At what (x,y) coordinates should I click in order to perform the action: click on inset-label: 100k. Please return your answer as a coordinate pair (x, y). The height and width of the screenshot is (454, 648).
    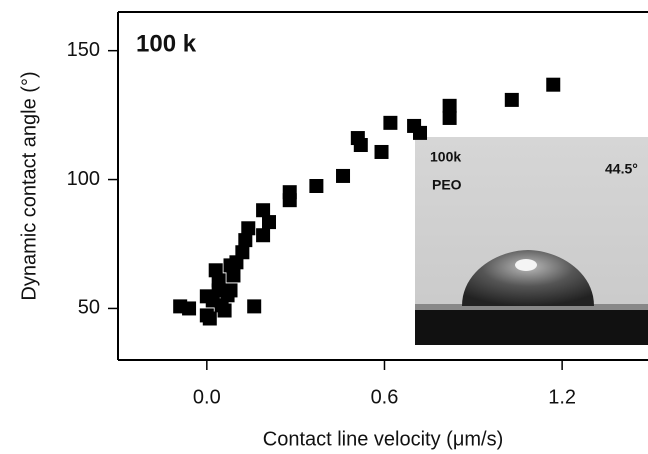
    Looking at the image, I should click on (445, 157).